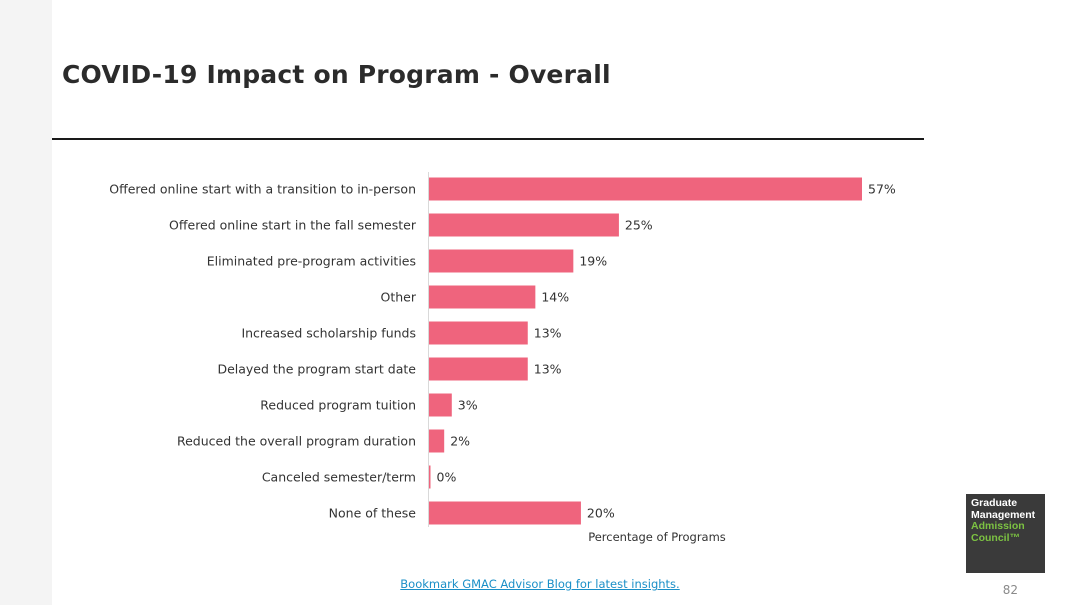 The image size is (1080, 605). What do you see at coordinates (296, 441) in the screenshot?
I see `category-label: Reduced the overall program duration` at bounding box center [296, 441].